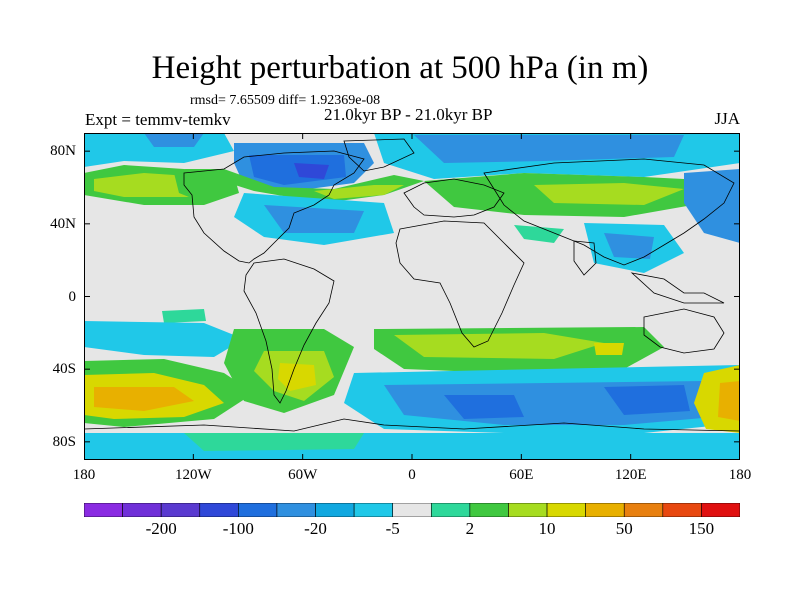 The width and height of the screenshot is (800, 600). What do you see at coordinates (144, 399) in the screenshot?
I see `region-south-pacific-high-core` at bounding box center [144, 399].